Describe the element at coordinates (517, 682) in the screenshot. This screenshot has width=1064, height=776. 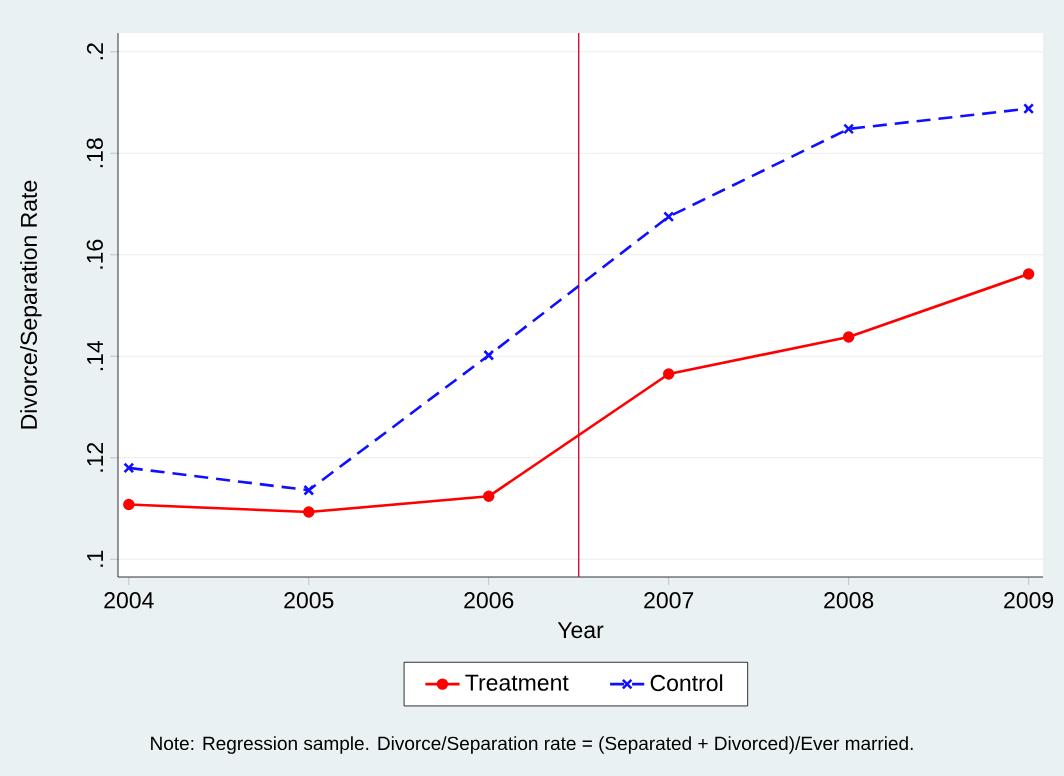
I see `legend-label: Treatment` at that location.